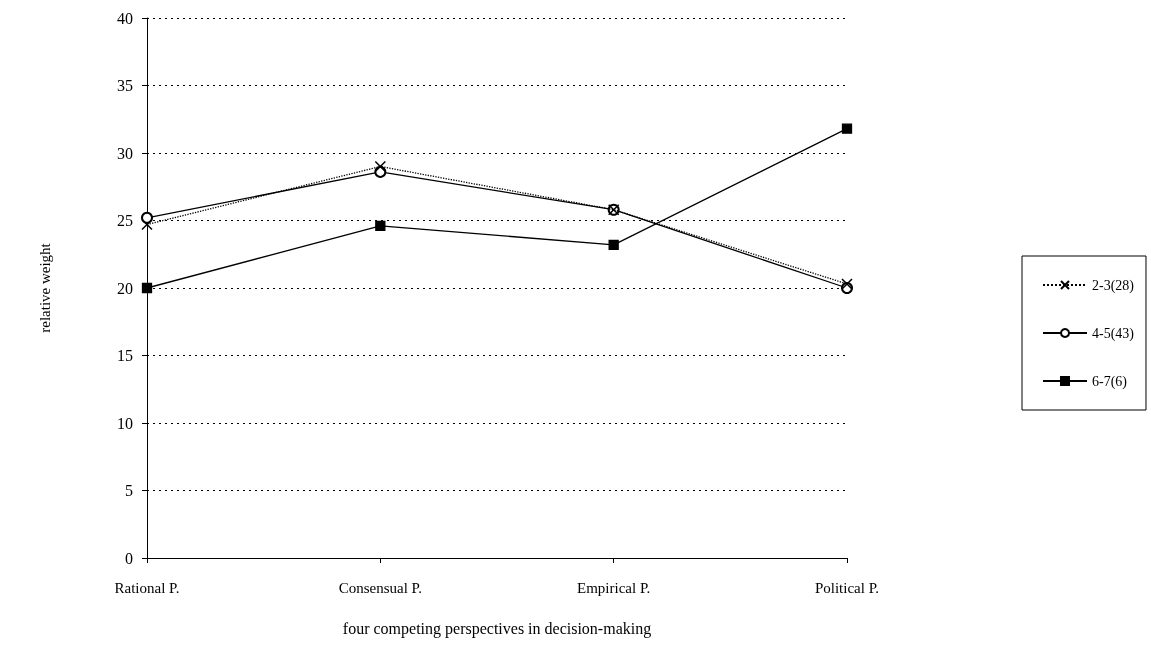  What do you see at coordinates (44, 287) in the screenshot?
I see `y-axis-title: relative weight` at bounding box center [44, 287].